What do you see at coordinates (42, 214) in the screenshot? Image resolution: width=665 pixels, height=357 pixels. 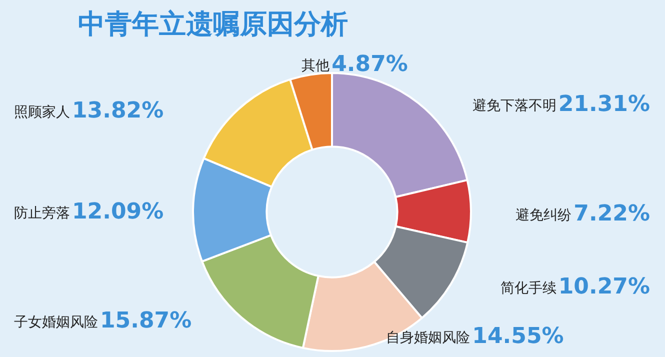 I see `slice-label: 防止旁落` at bounding box center [42, 214].